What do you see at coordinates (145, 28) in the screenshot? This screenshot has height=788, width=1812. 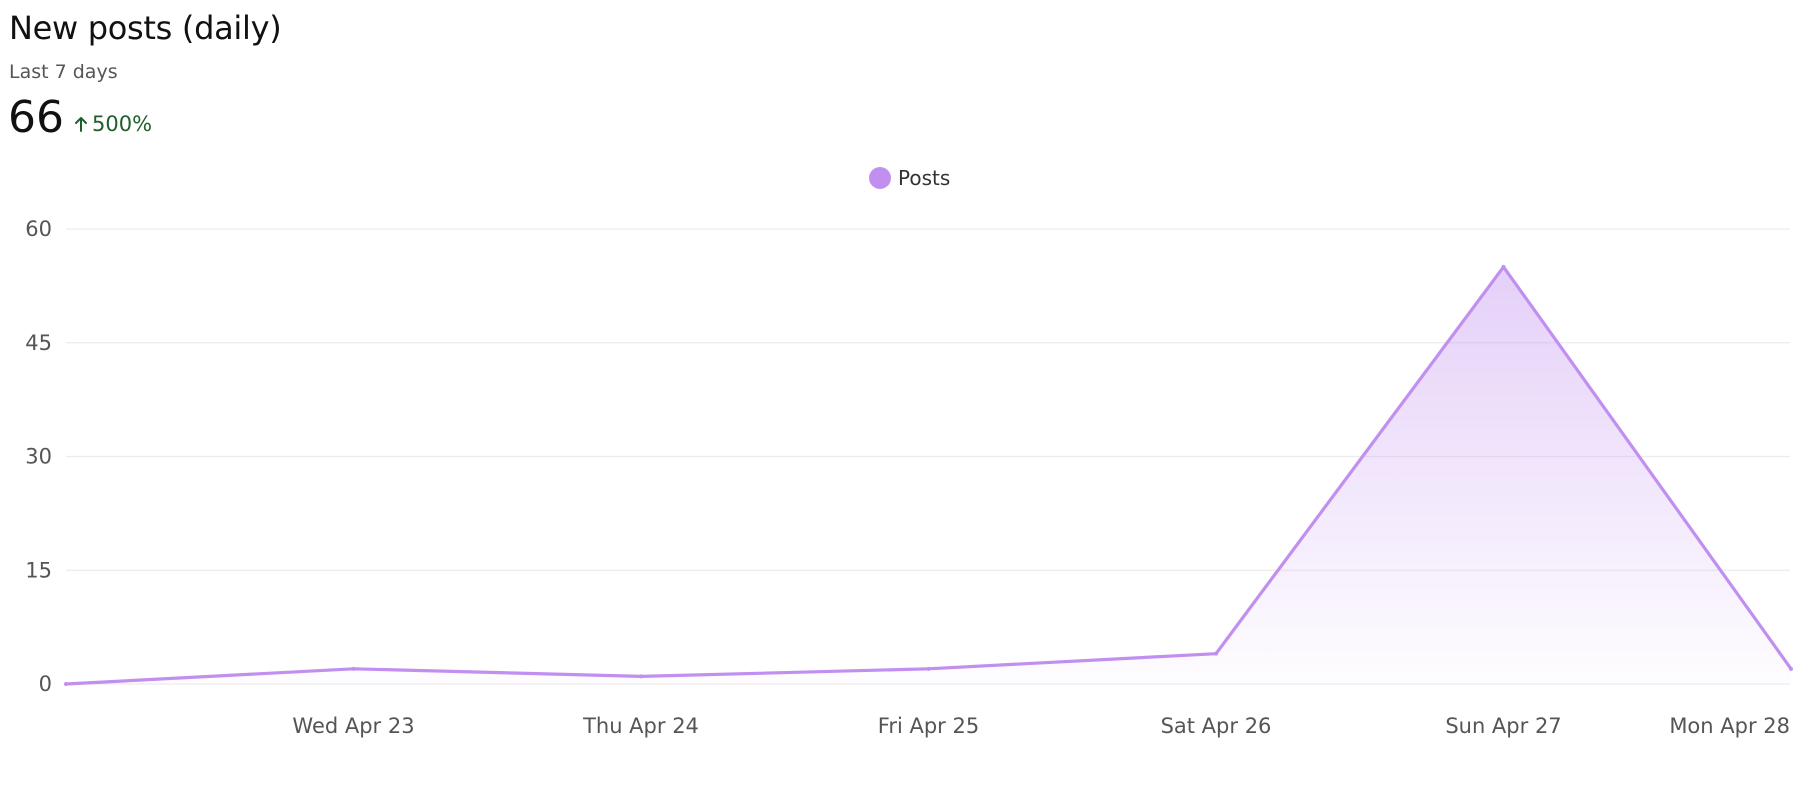 I see `chart-title: New posts (daily)` at bounding box center [145, 28].